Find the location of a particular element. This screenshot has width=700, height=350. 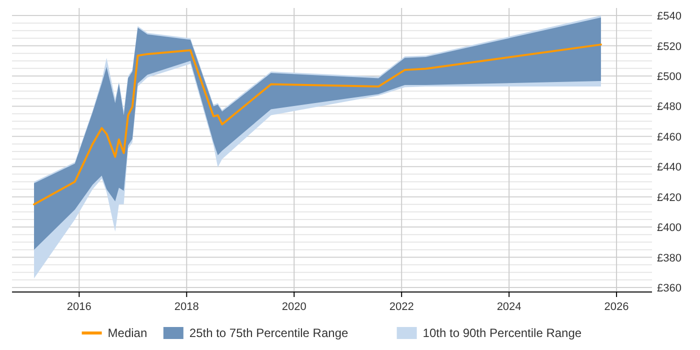

y-tick-label: £540 is located at coordinates (669, 16).